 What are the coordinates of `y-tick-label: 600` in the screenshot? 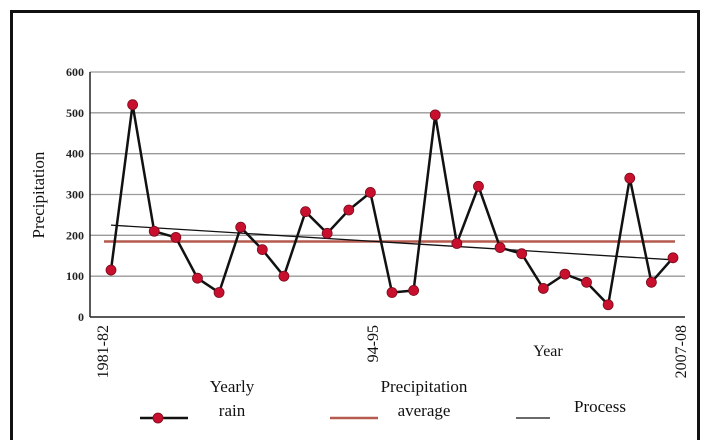 It's located at (75, 72).